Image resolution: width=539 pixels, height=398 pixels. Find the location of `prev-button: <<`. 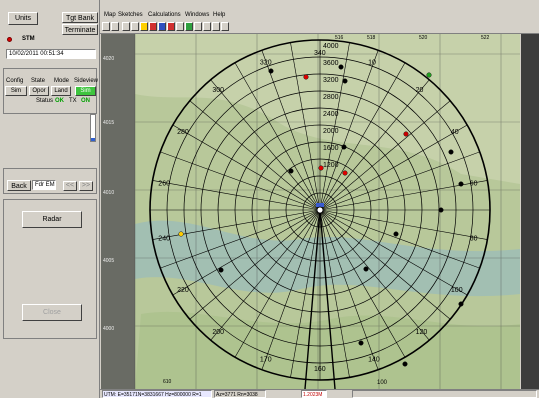

prev-button: << is located at coordinates (70, 186).